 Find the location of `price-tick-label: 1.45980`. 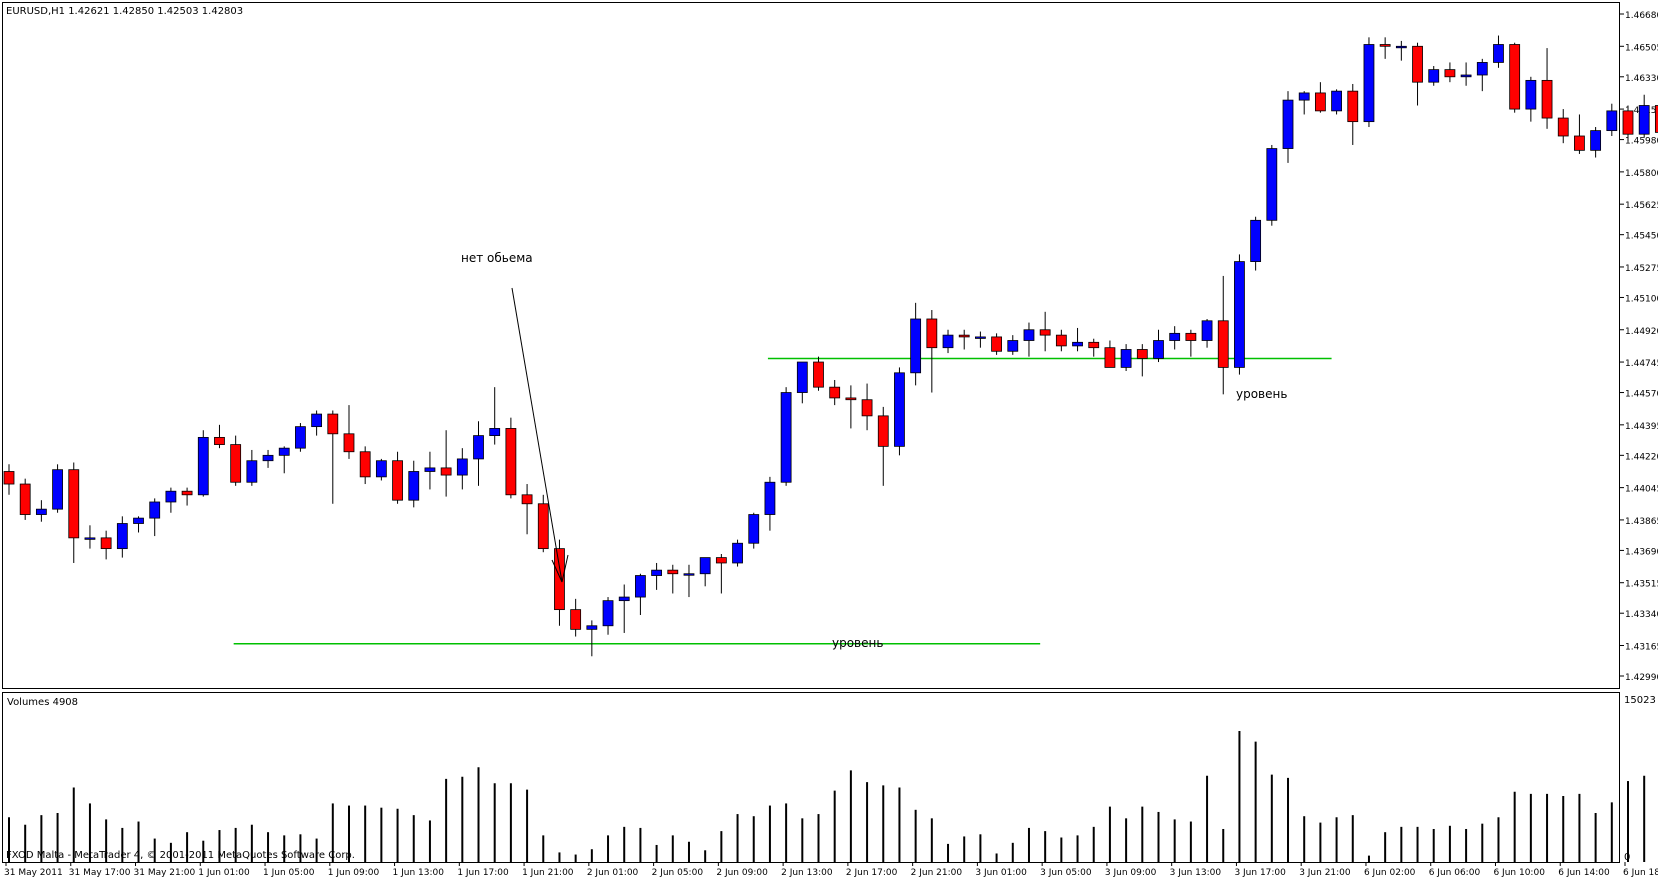

price-tick-label: 1.45980 is located at coordinates (1641, 142).